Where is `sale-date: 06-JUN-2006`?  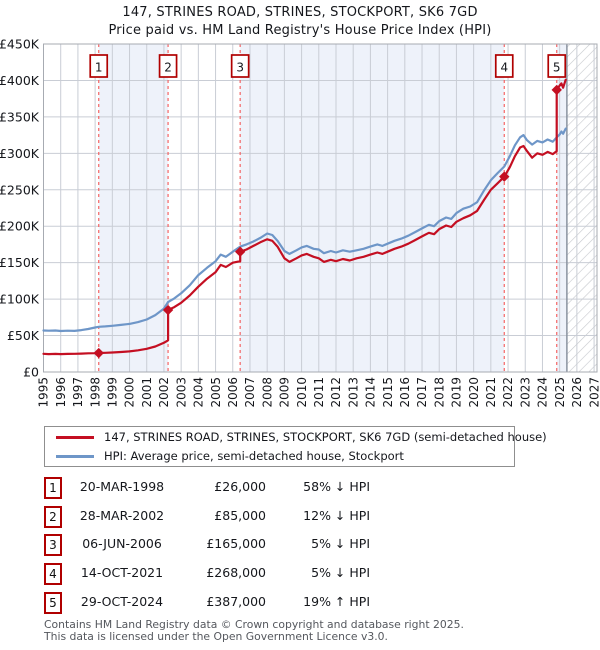
sale-date: 06-JUN-2006 is located at coordinates (122, 543).